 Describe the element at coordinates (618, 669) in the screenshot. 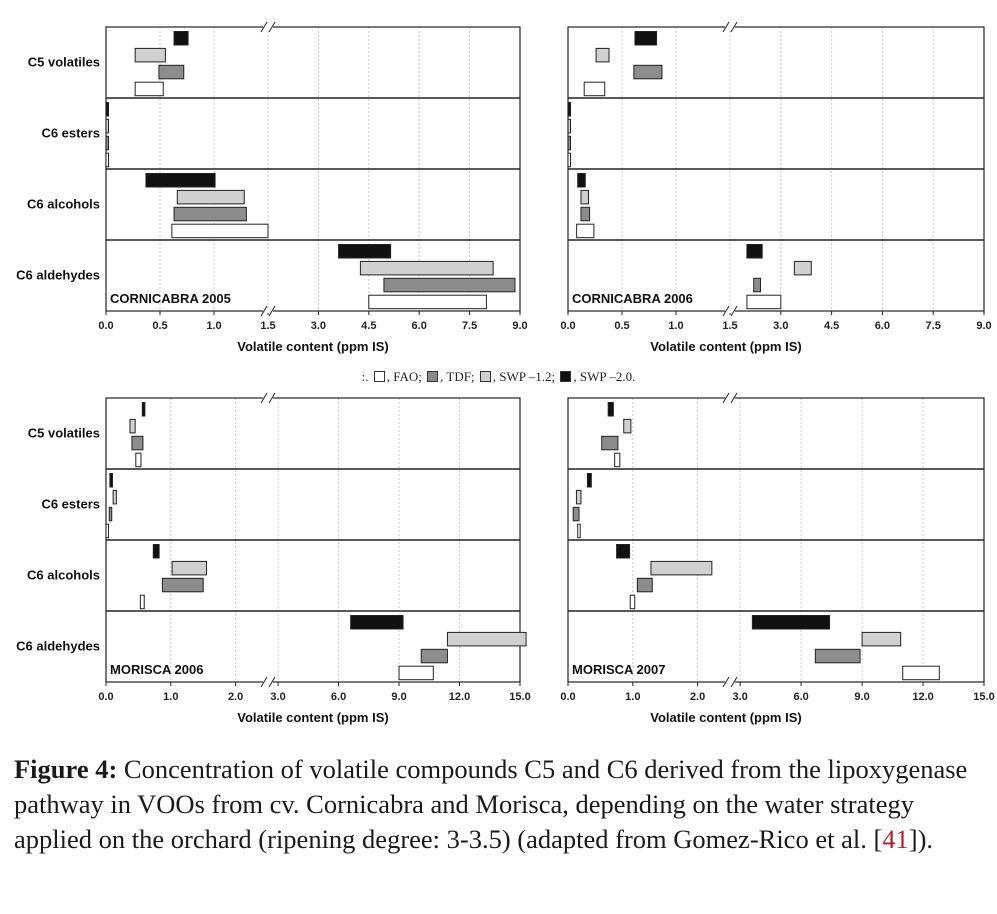

I see `panel-label: MORISCA 2007` at that location.